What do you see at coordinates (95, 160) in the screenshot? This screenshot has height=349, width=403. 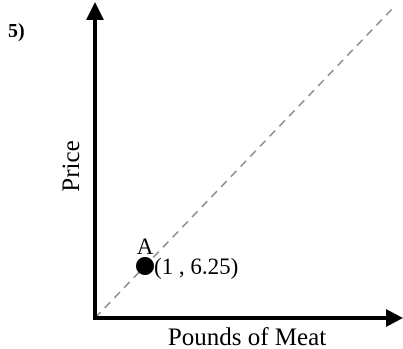 I see `y-axis` at bounding box center [95, 160].